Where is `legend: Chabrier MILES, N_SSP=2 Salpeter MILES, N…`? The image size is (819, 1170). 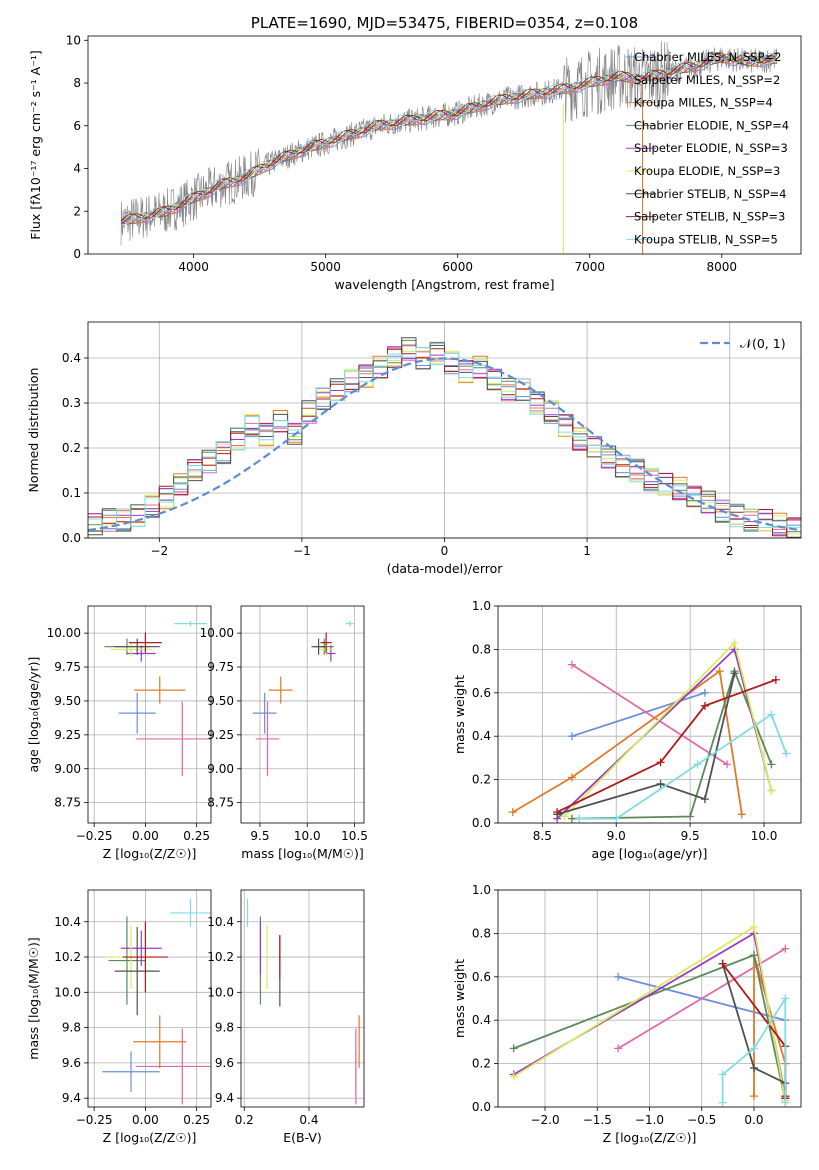
legend: Chabrier MILES, N_SSP=2 Salpeter MILES, N… is located at coordinates (707, 148).